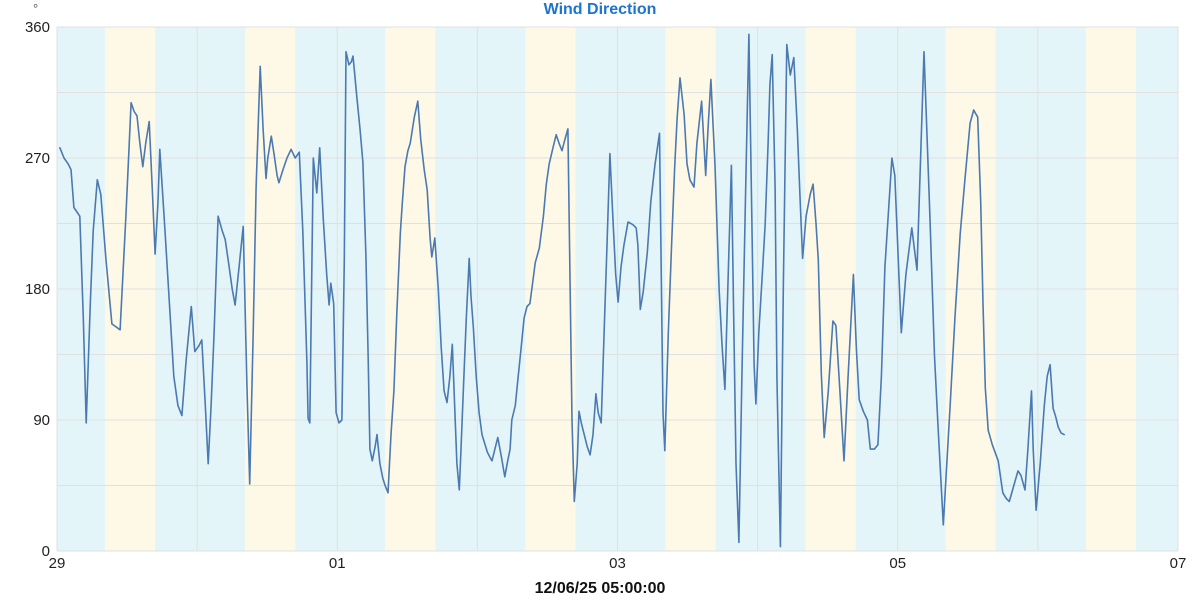 The image size is (1200, 600). What do you see at coordinates (600, 9) in the screenshot?
I see `chart-title: Wind Direction` at bounding box center [600, 9].